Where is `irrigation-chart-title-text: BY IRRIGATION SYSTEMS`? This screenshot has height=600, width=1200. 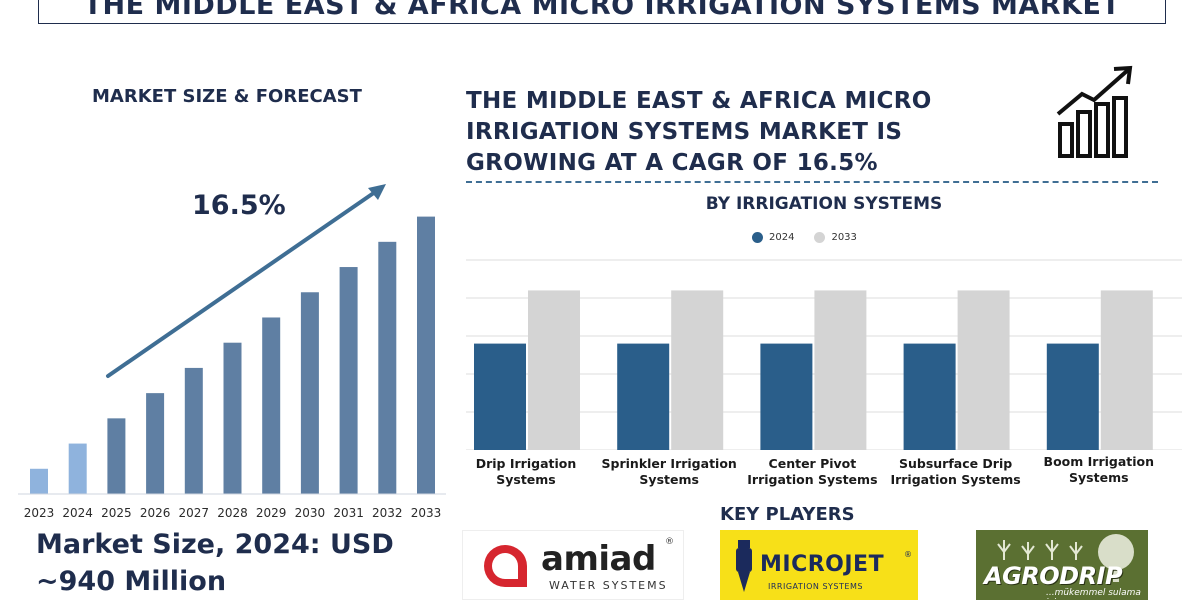 irrigation-chart-title-text: BY IRRIGATION SYSTEMS is located at coordinates (824, 204).